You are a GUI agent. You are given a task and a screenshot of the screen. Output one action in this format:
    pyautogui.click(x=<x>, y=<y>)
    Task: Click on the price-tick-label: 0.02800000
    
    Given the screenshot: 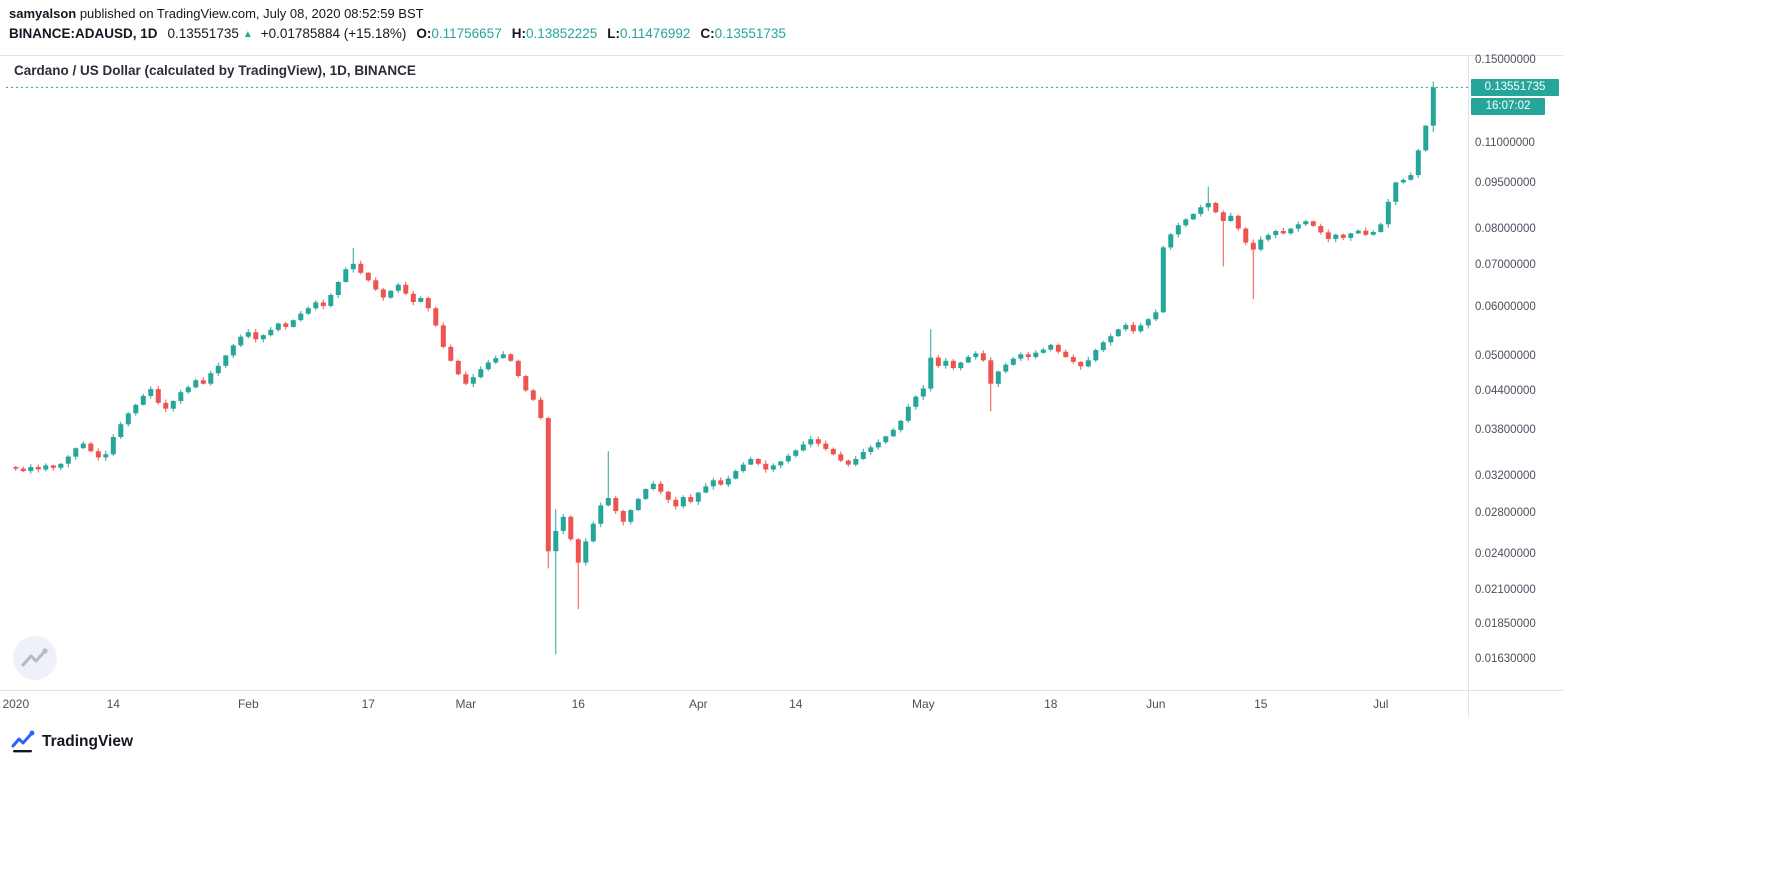 What is the action you would take?
    pyautogui.click(x=1505, y=512)
    